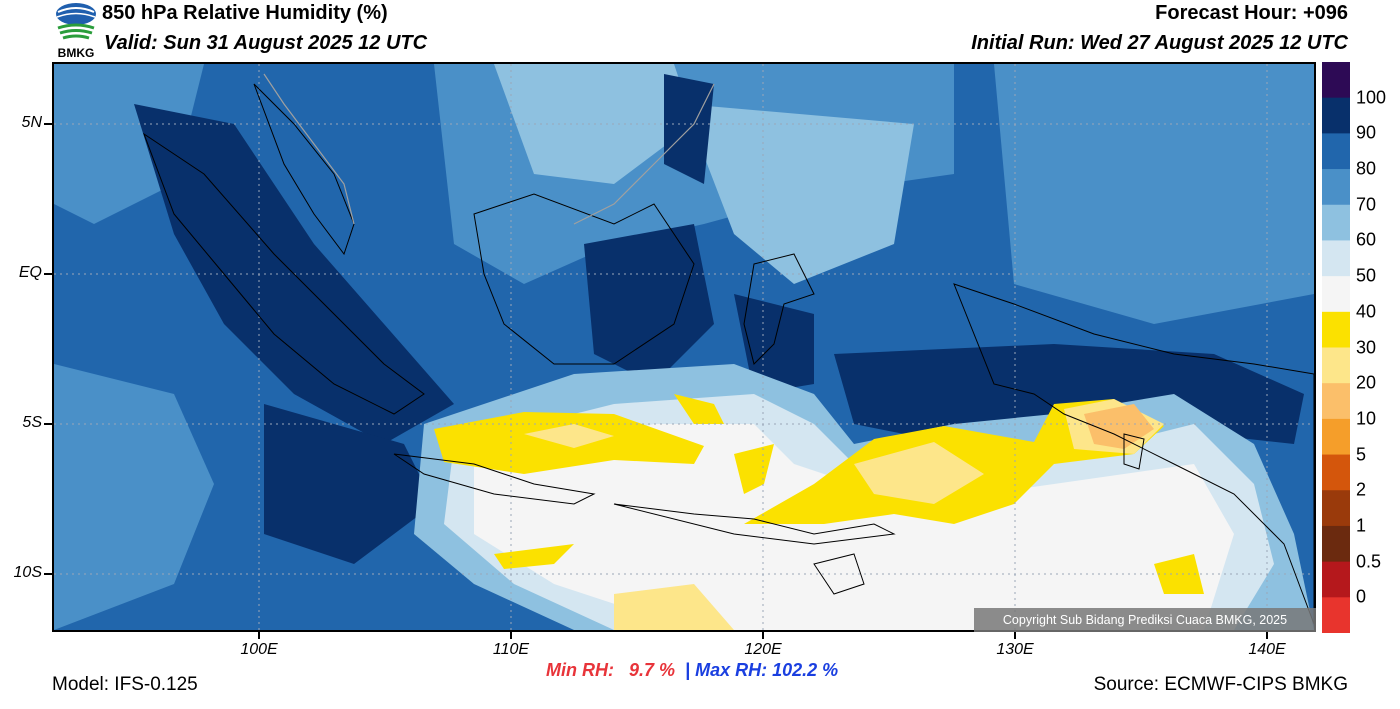  I want to click on lat-label-eq: EQ, so click(30, 272).